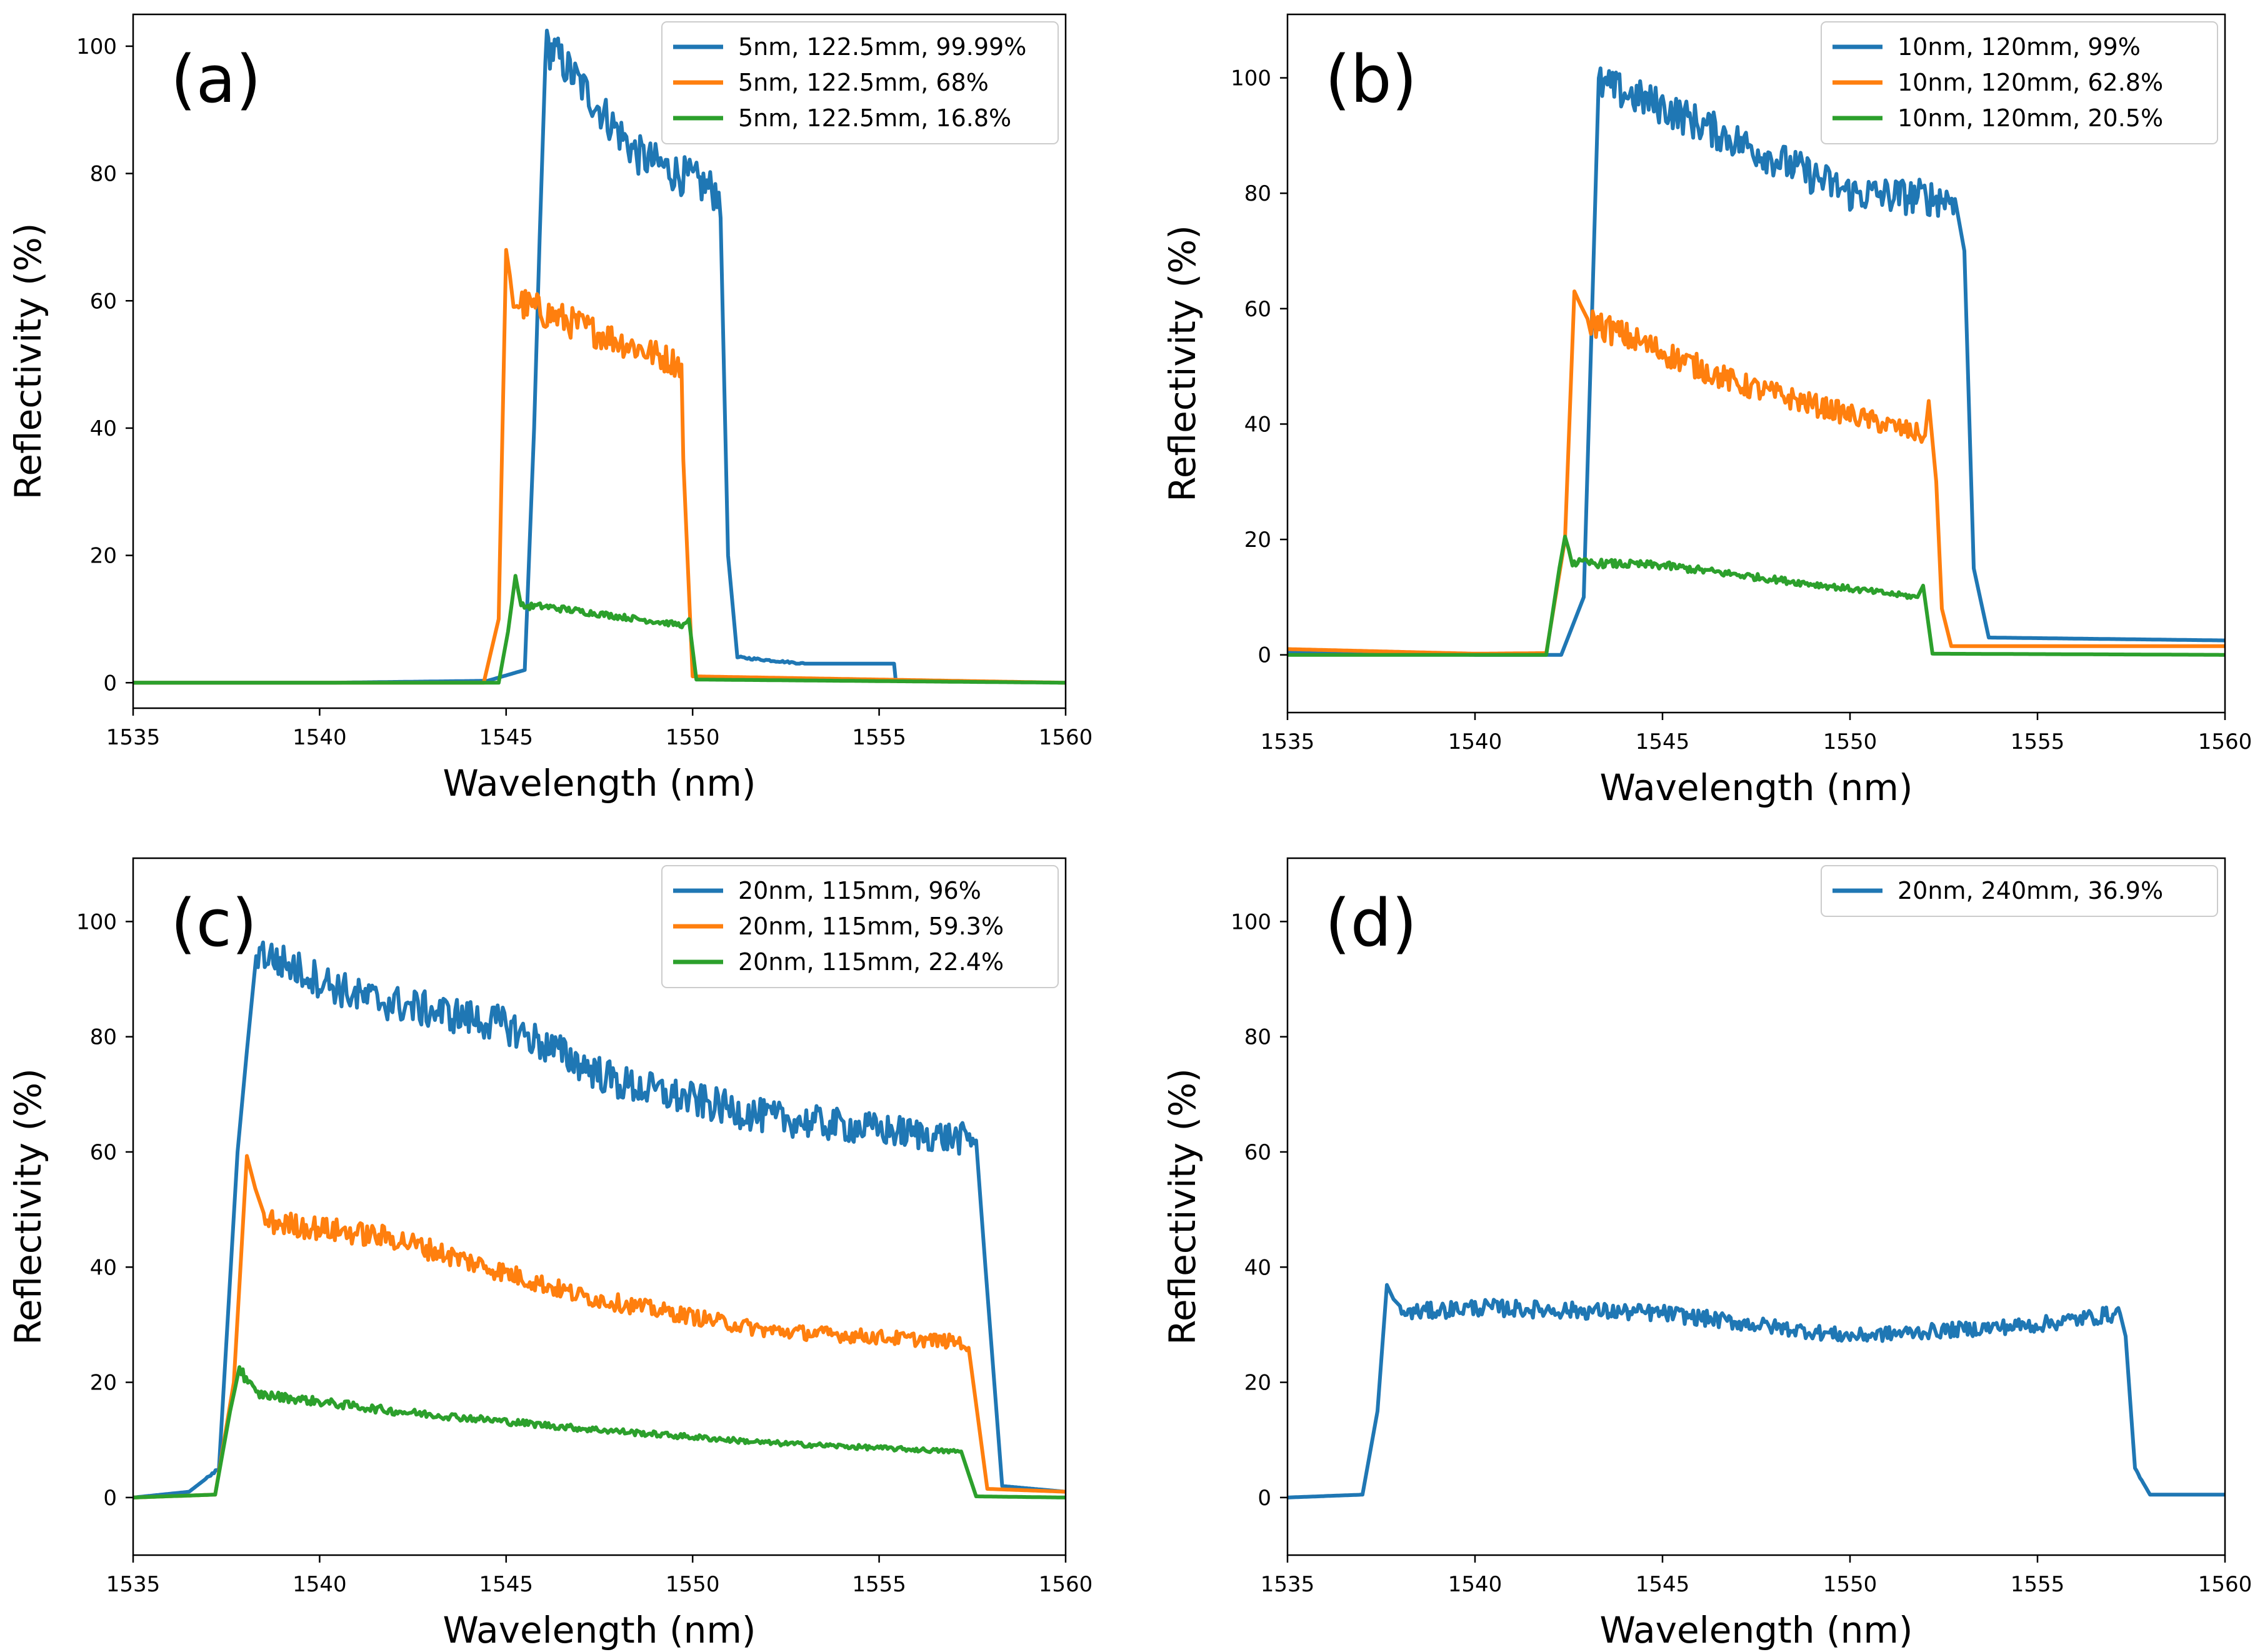 The width and height of the screenshot is (2265, 1652). What do you see at coordinates (871, 962) in the screenshot?
I see `legend-entry: 20nm, 115mm, 22.4%` at bounding box center [871, 962].